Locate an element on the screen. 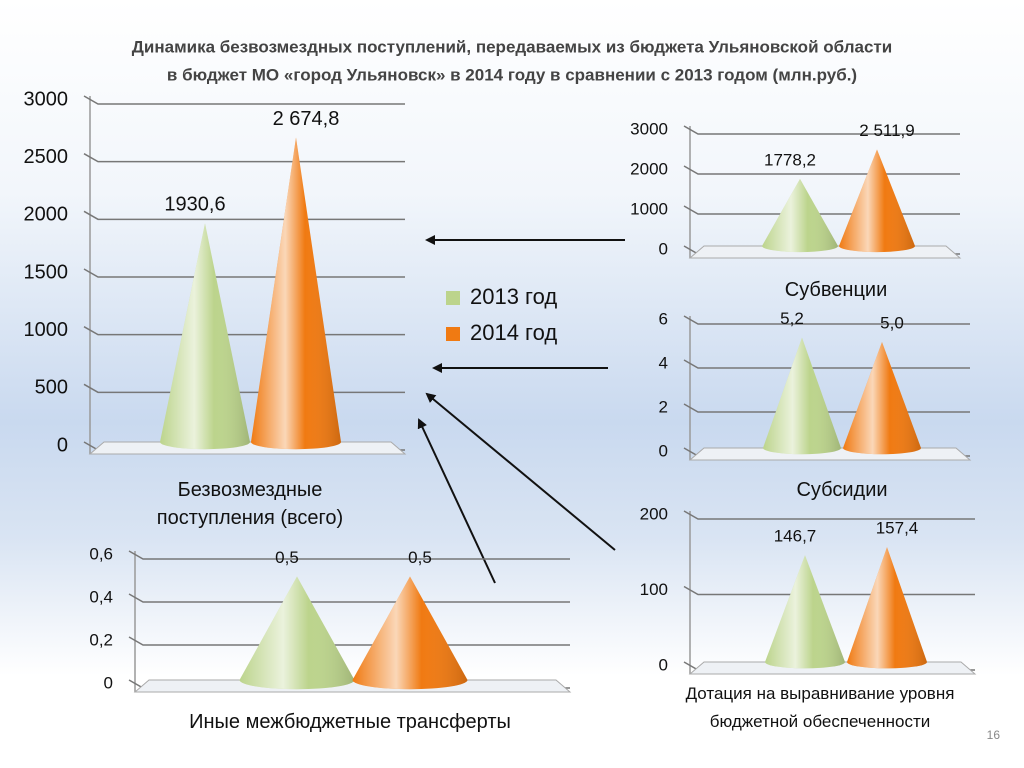 The height and width of the screenshot is (768, 1024). arrows is located at coordinates (521, 409).